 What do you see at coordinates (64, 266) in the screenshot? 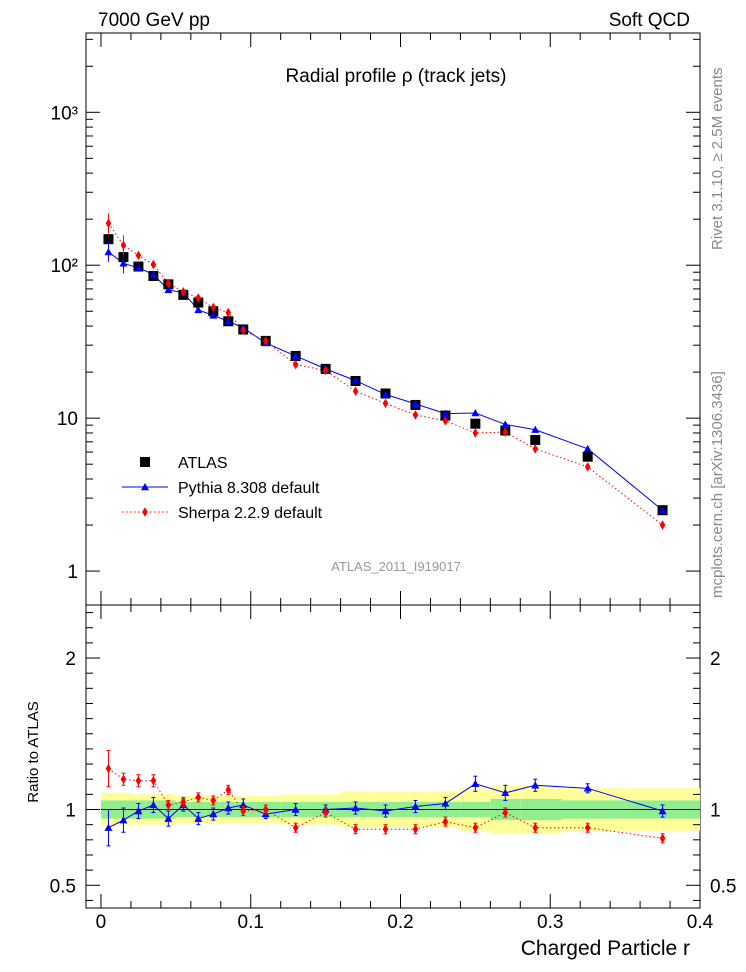
I see `main-ytick-label: 10²` at bounding box center [64, 266].